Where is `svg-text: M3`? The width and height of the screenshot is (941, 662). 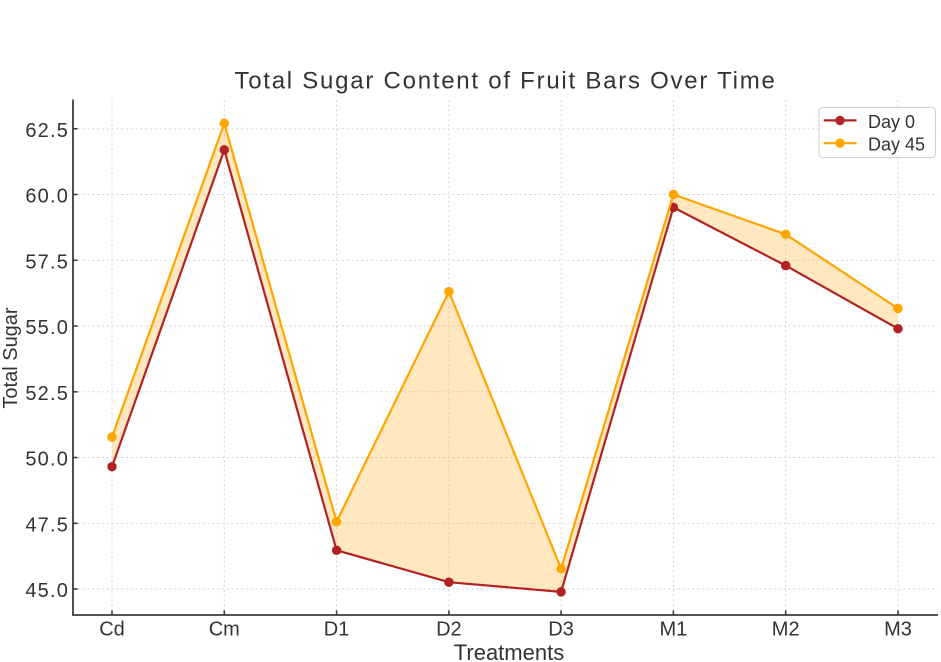
svg-text: M3 is located at coordinates (898, 630).